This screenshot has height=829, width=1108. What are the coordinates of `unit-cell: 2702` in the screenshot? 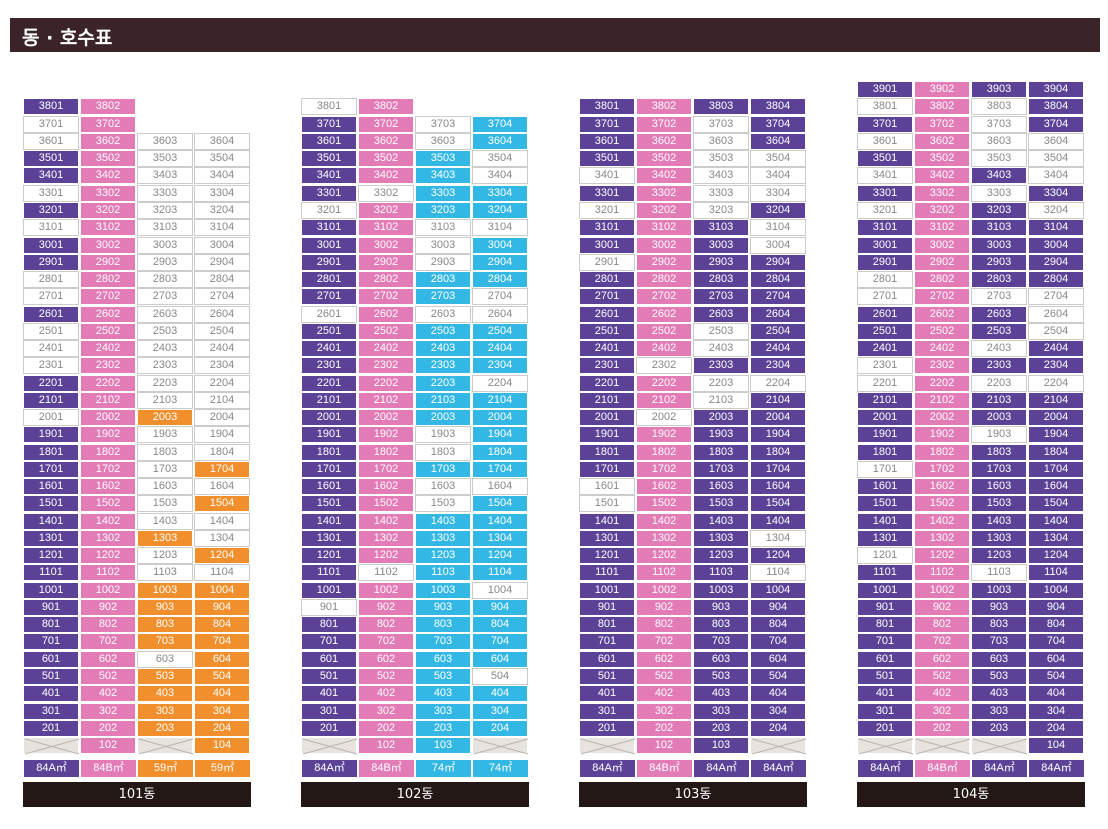 It's located at (942, 297).